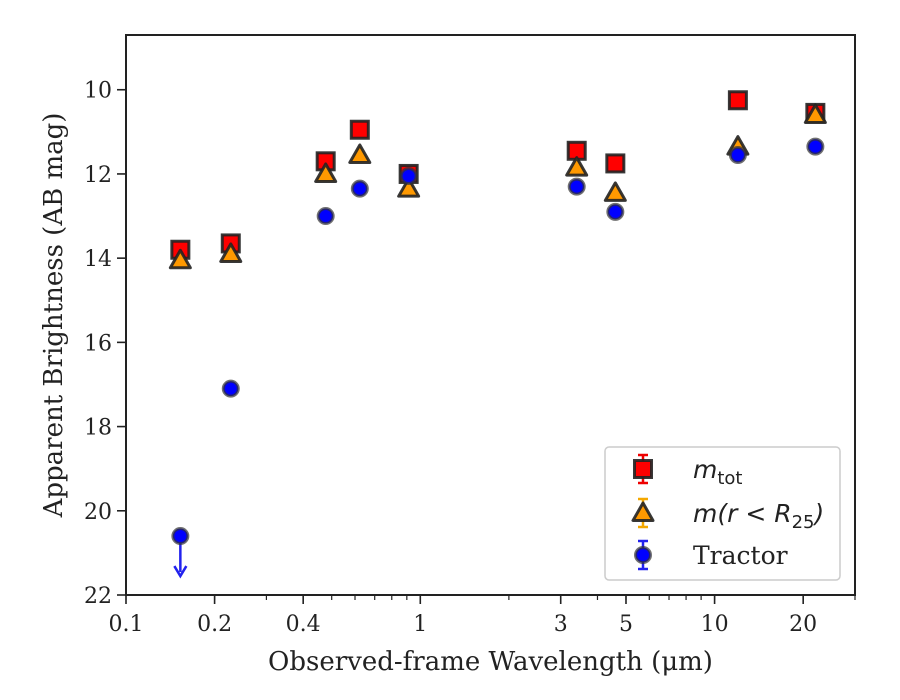 The image size is (900, 700). What do you see at coordinates (758, 516) in the screenshot?
I see `legend-label-mr25: m(r < R25)` at bounding box center [758, 516].